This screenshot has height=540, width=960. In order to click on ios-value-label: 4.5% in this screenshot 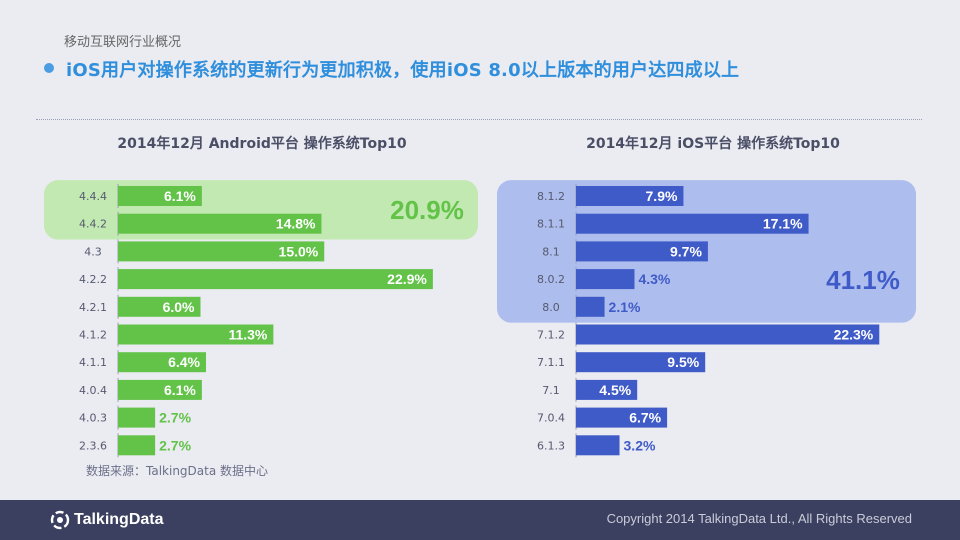, I will do `click(615, 390)`.